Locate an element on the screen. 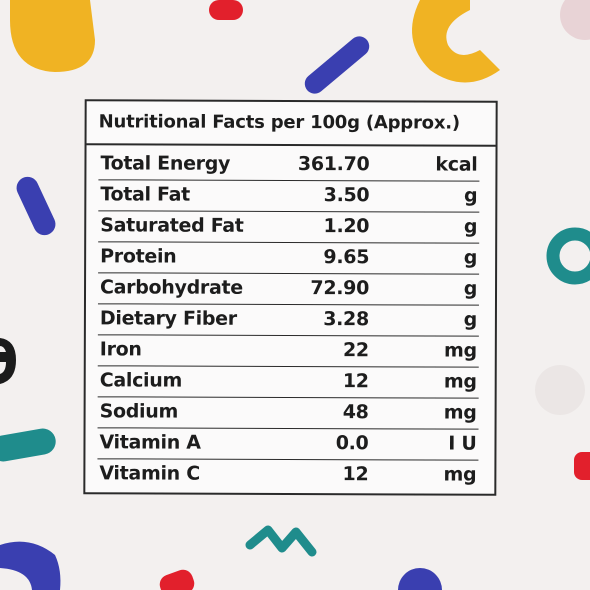 Image resolution: width=590 pixels, height=590 pixels. teal-bar-left is located at coordinates (28, 445).